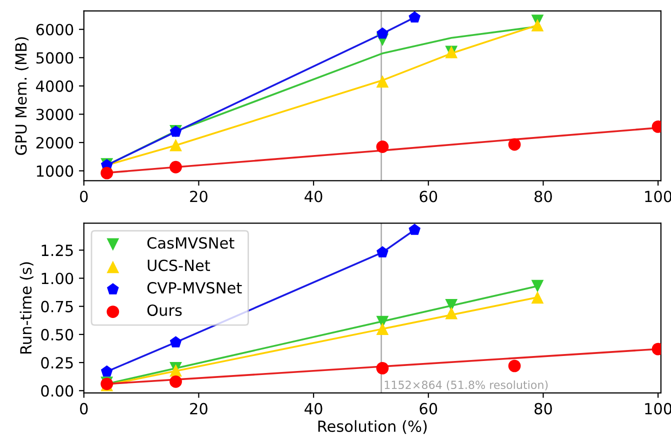 Image resolution: width=671 pixels, height=439 pixels. What do you see at coordinates (57, 306) in the screenshot?
I see `y-tick-label: 0.75` at bounding box center [57, 306].